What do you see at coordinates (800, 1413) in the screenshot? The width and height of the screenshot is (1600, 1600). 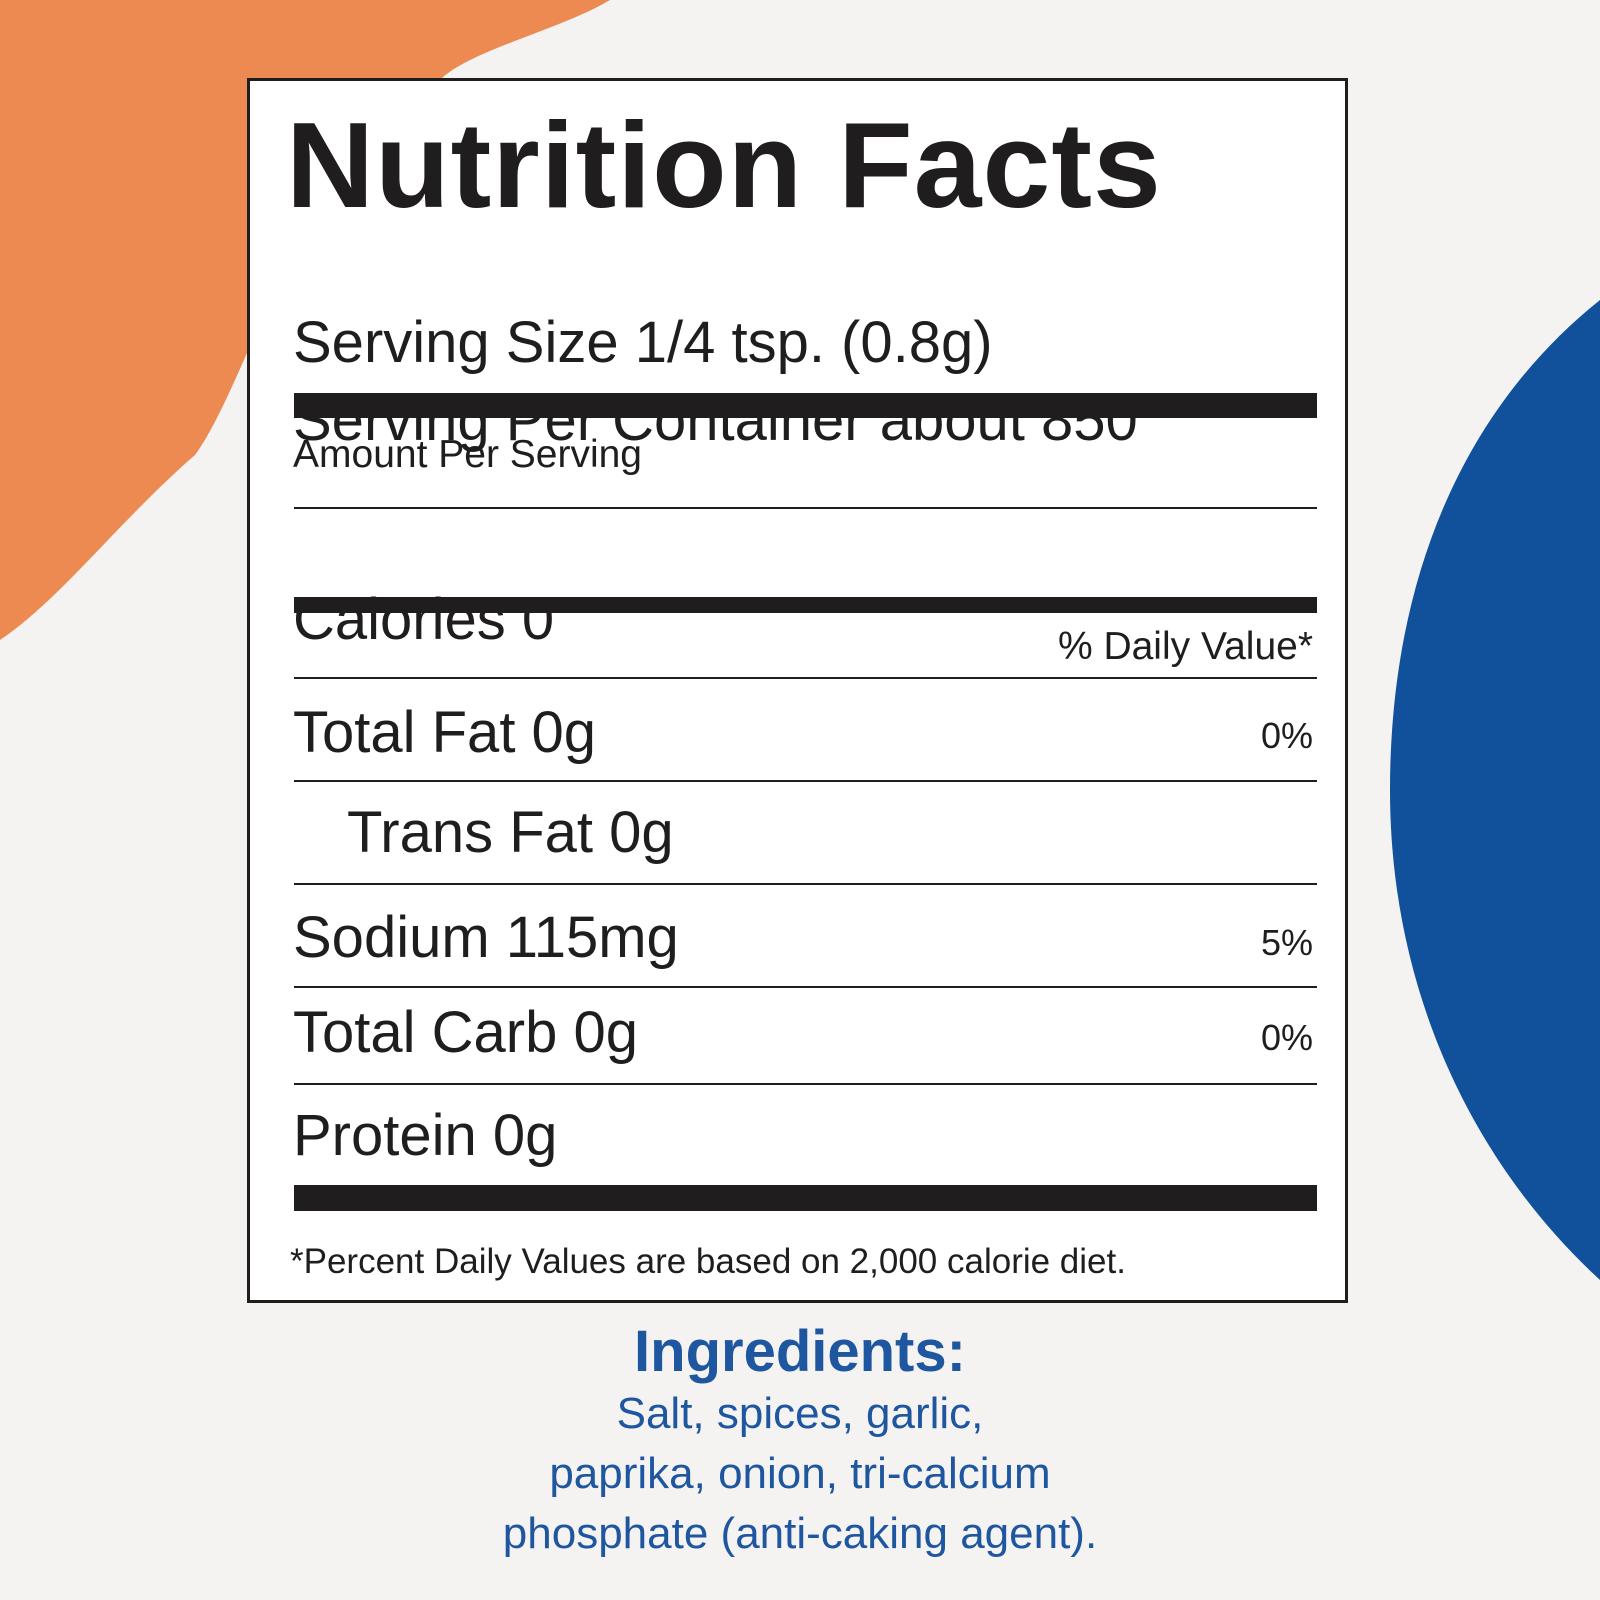 I see `ingredients-line: Salt, spices, garlic,` at bounding box center [800, 1413].